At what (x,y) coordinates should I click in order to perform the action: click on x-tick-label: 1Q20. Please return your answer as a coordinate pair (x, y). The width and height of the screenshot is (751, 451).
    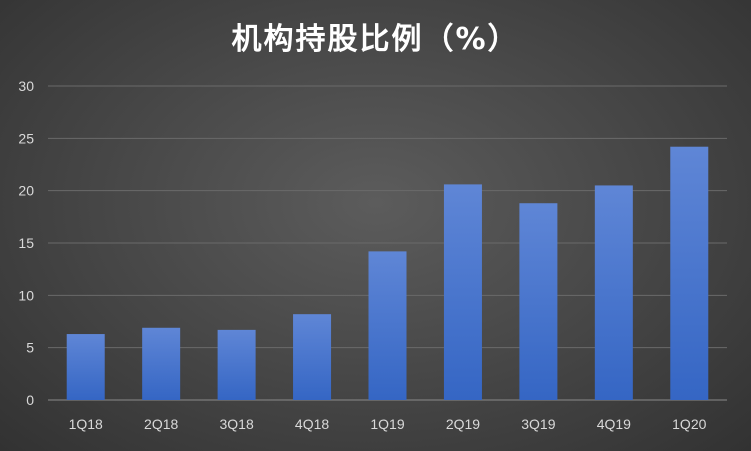
    Looking at the image, I should click on (689, 424).